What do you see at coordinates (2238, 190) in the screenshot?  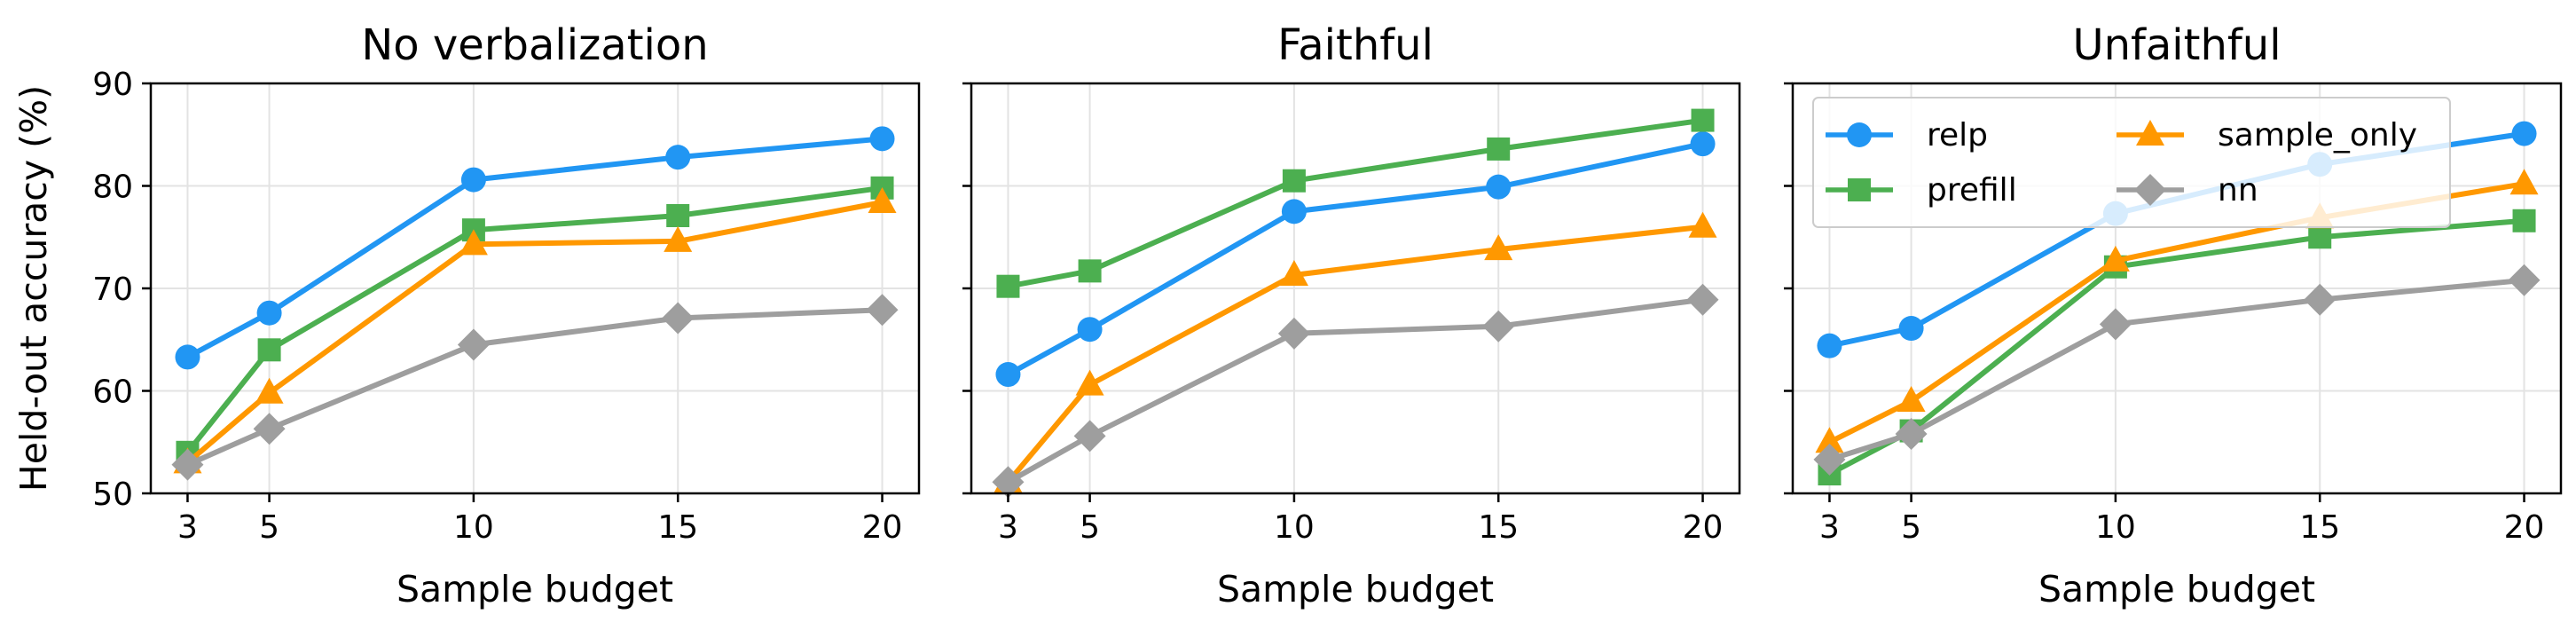 I see `legend-label: nn` at bounding box center [2238, 190].